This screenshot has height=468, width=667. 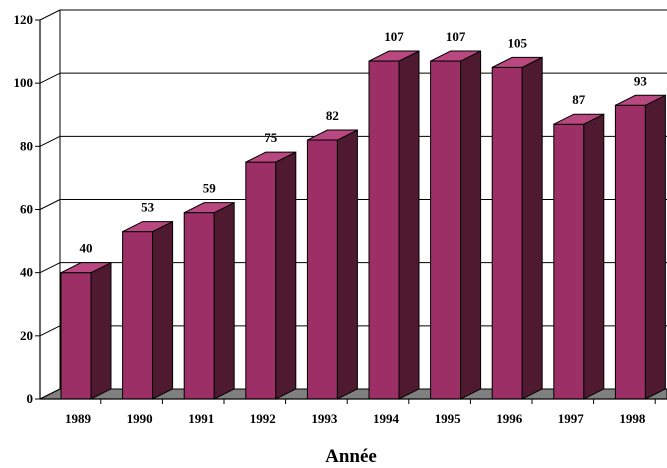 What do you see at coordinates (332, 115) in the screenshot?
I see `data-label: 82` at bounding box center [332, 115].